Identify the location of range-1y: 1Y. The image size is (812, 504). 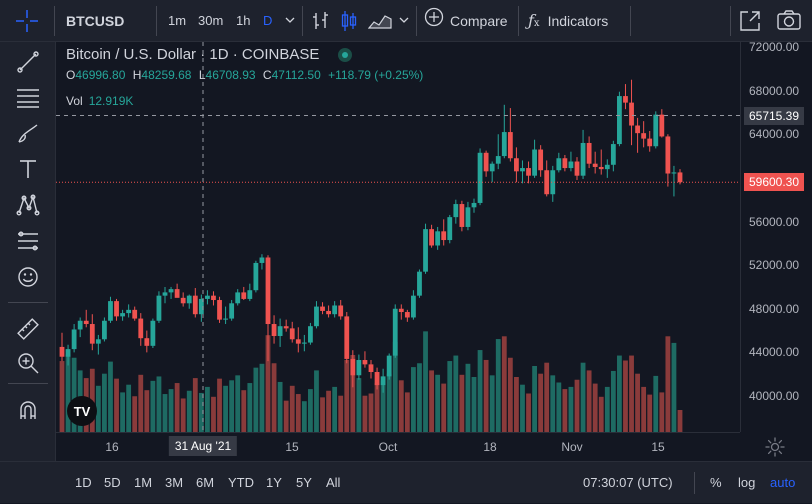
(274, 482).